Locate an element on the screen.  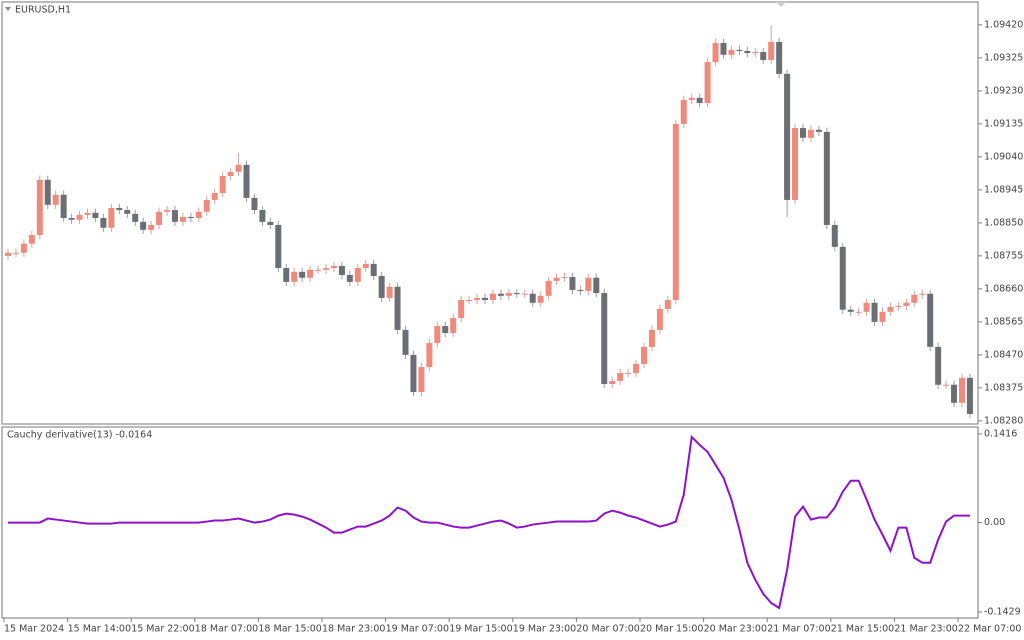
y-tick-label: 1.09230 is located at coordinates (1003, 90).